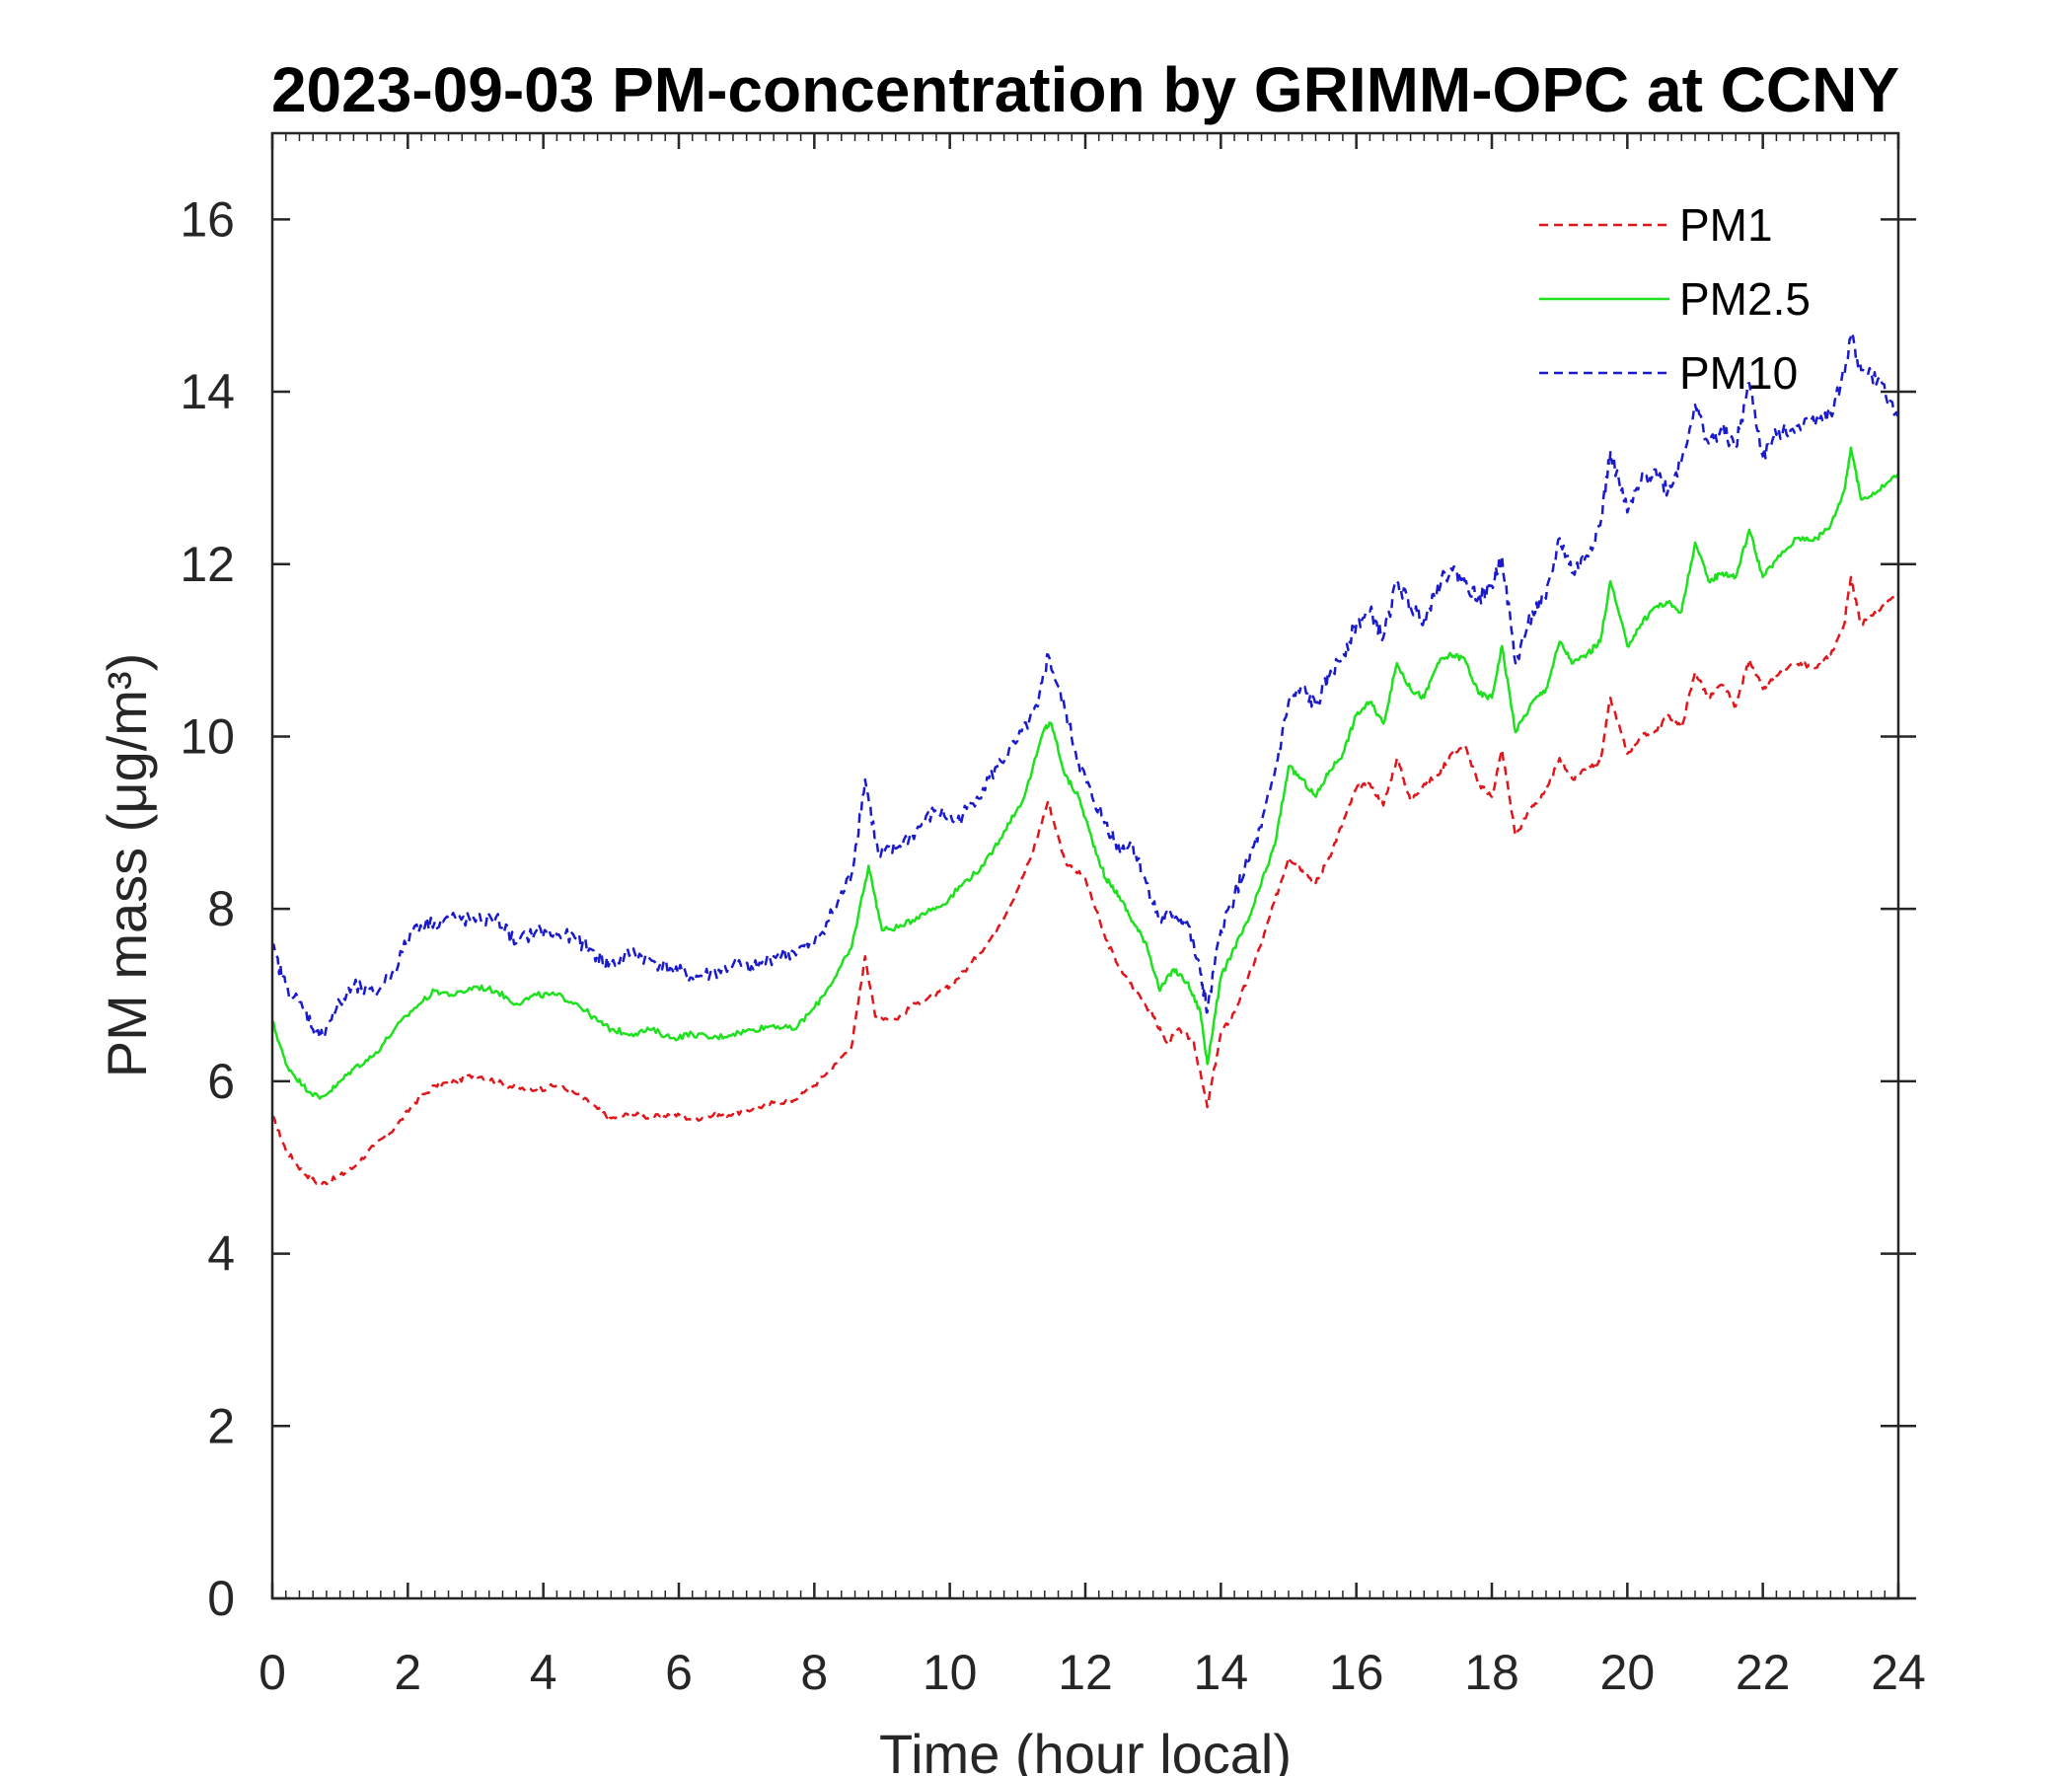 The height and width of the screenshot is (1776, 2072). I want to click on x-tick-label: 16, so click(1357, 1673).